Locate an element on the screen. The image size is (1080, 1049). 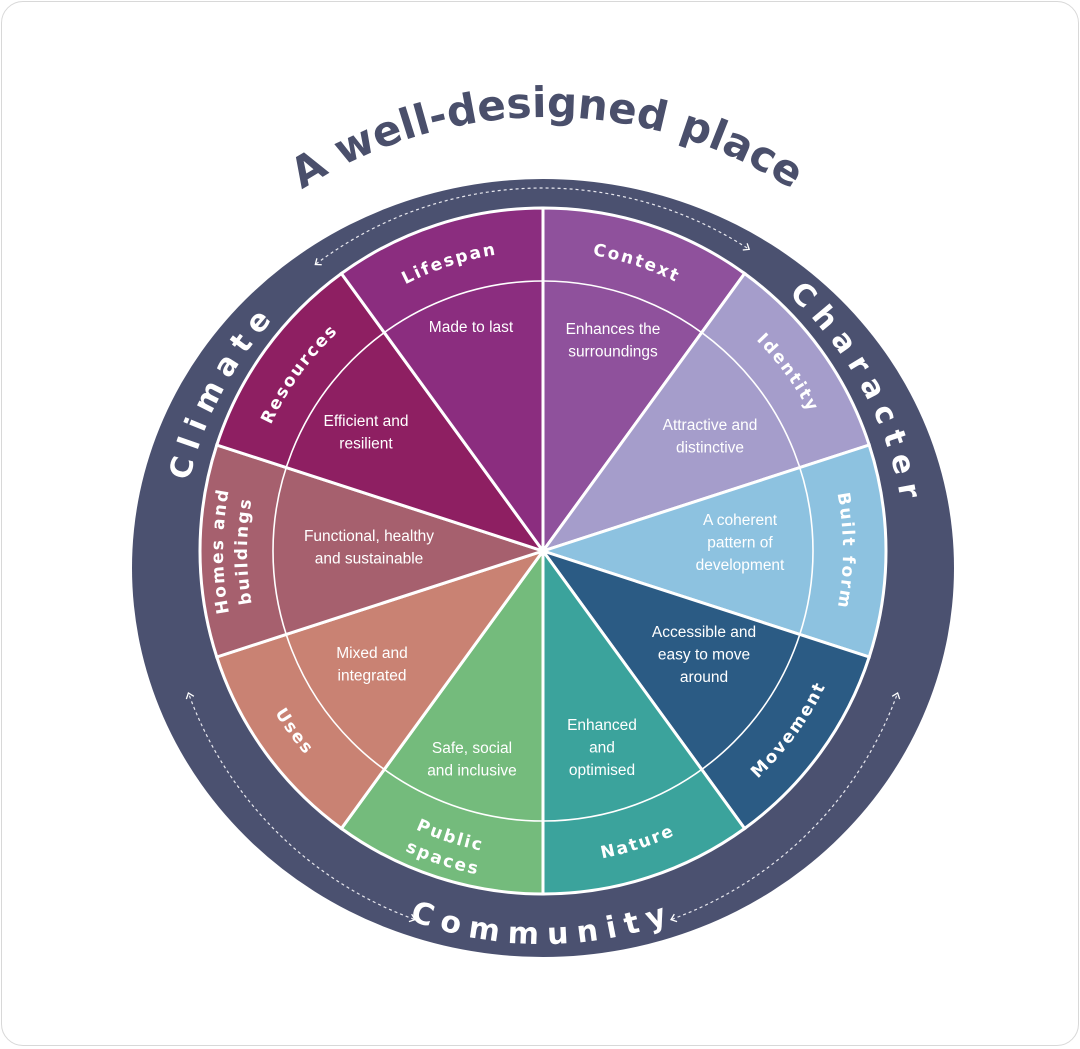
sector-description: A coherent pattern of development is located at coordinates (740, 543).